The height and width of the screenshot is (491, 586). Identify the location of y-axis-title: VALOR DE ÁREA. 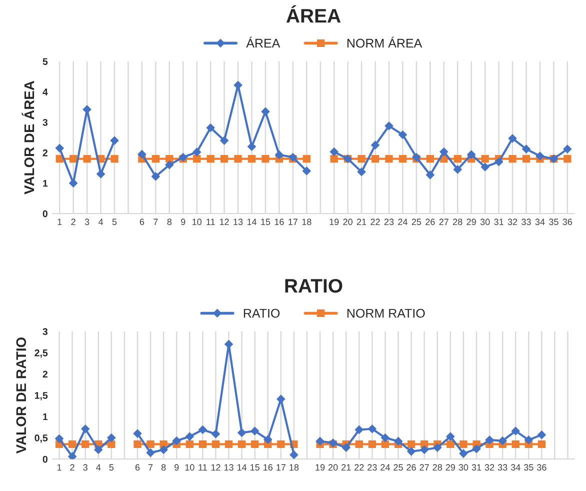
(28, 137).